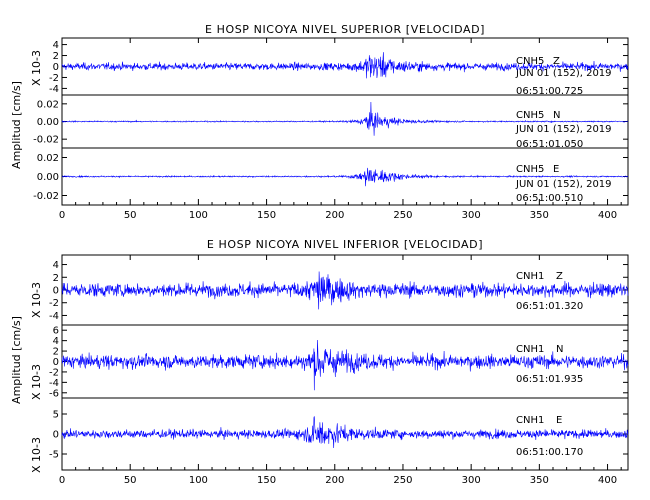 This screenshot has width=650, height=500. I want to click on trace-label-cnh1-n: CNH1 N 06:51:01.935, so click(549, 364).